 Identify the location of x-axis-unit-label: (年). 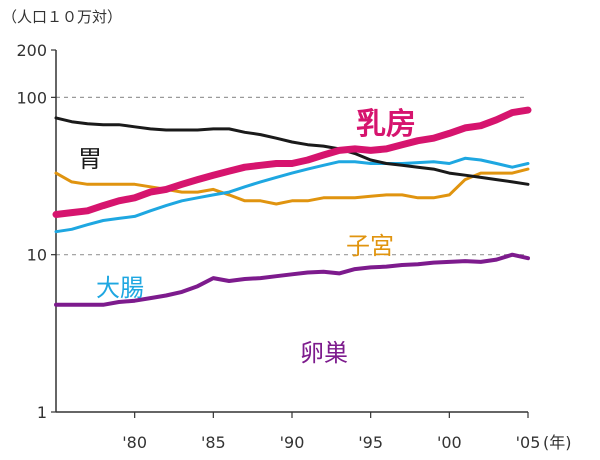
(557, 442).